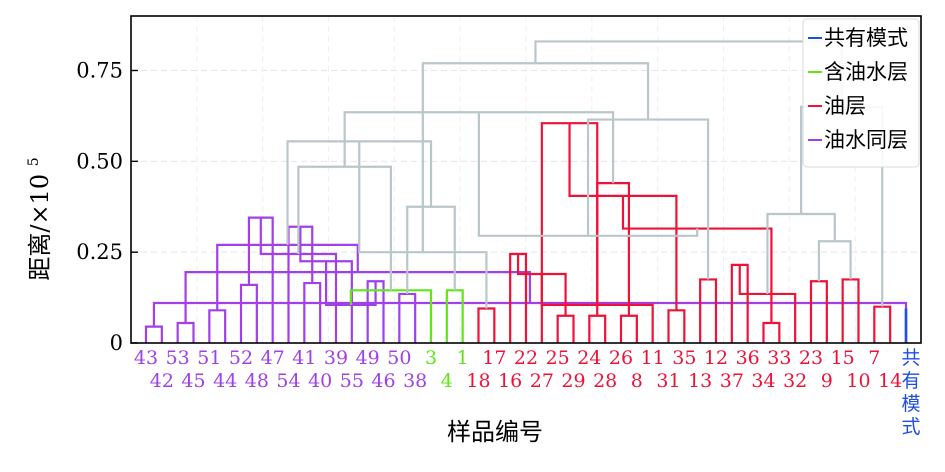 This screenshot has height=472, width=945. What do you see at coordinates (573, 381) in the screenshot?
I see `leaf-label-29: 29` at bounding box center [573, 381].